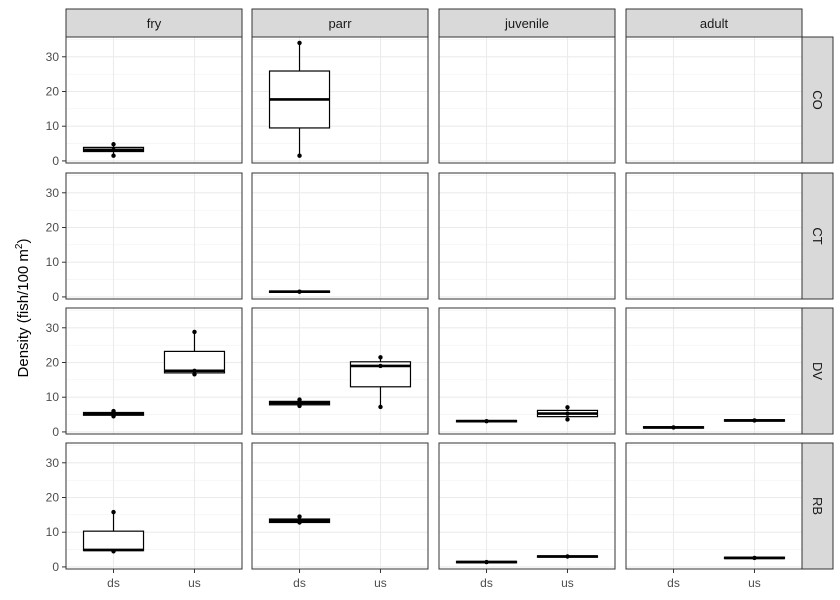 The height and width of the screenshot is (600, 840). I want to click on boxplot-DV-juvenile-us, so click(567, 413).